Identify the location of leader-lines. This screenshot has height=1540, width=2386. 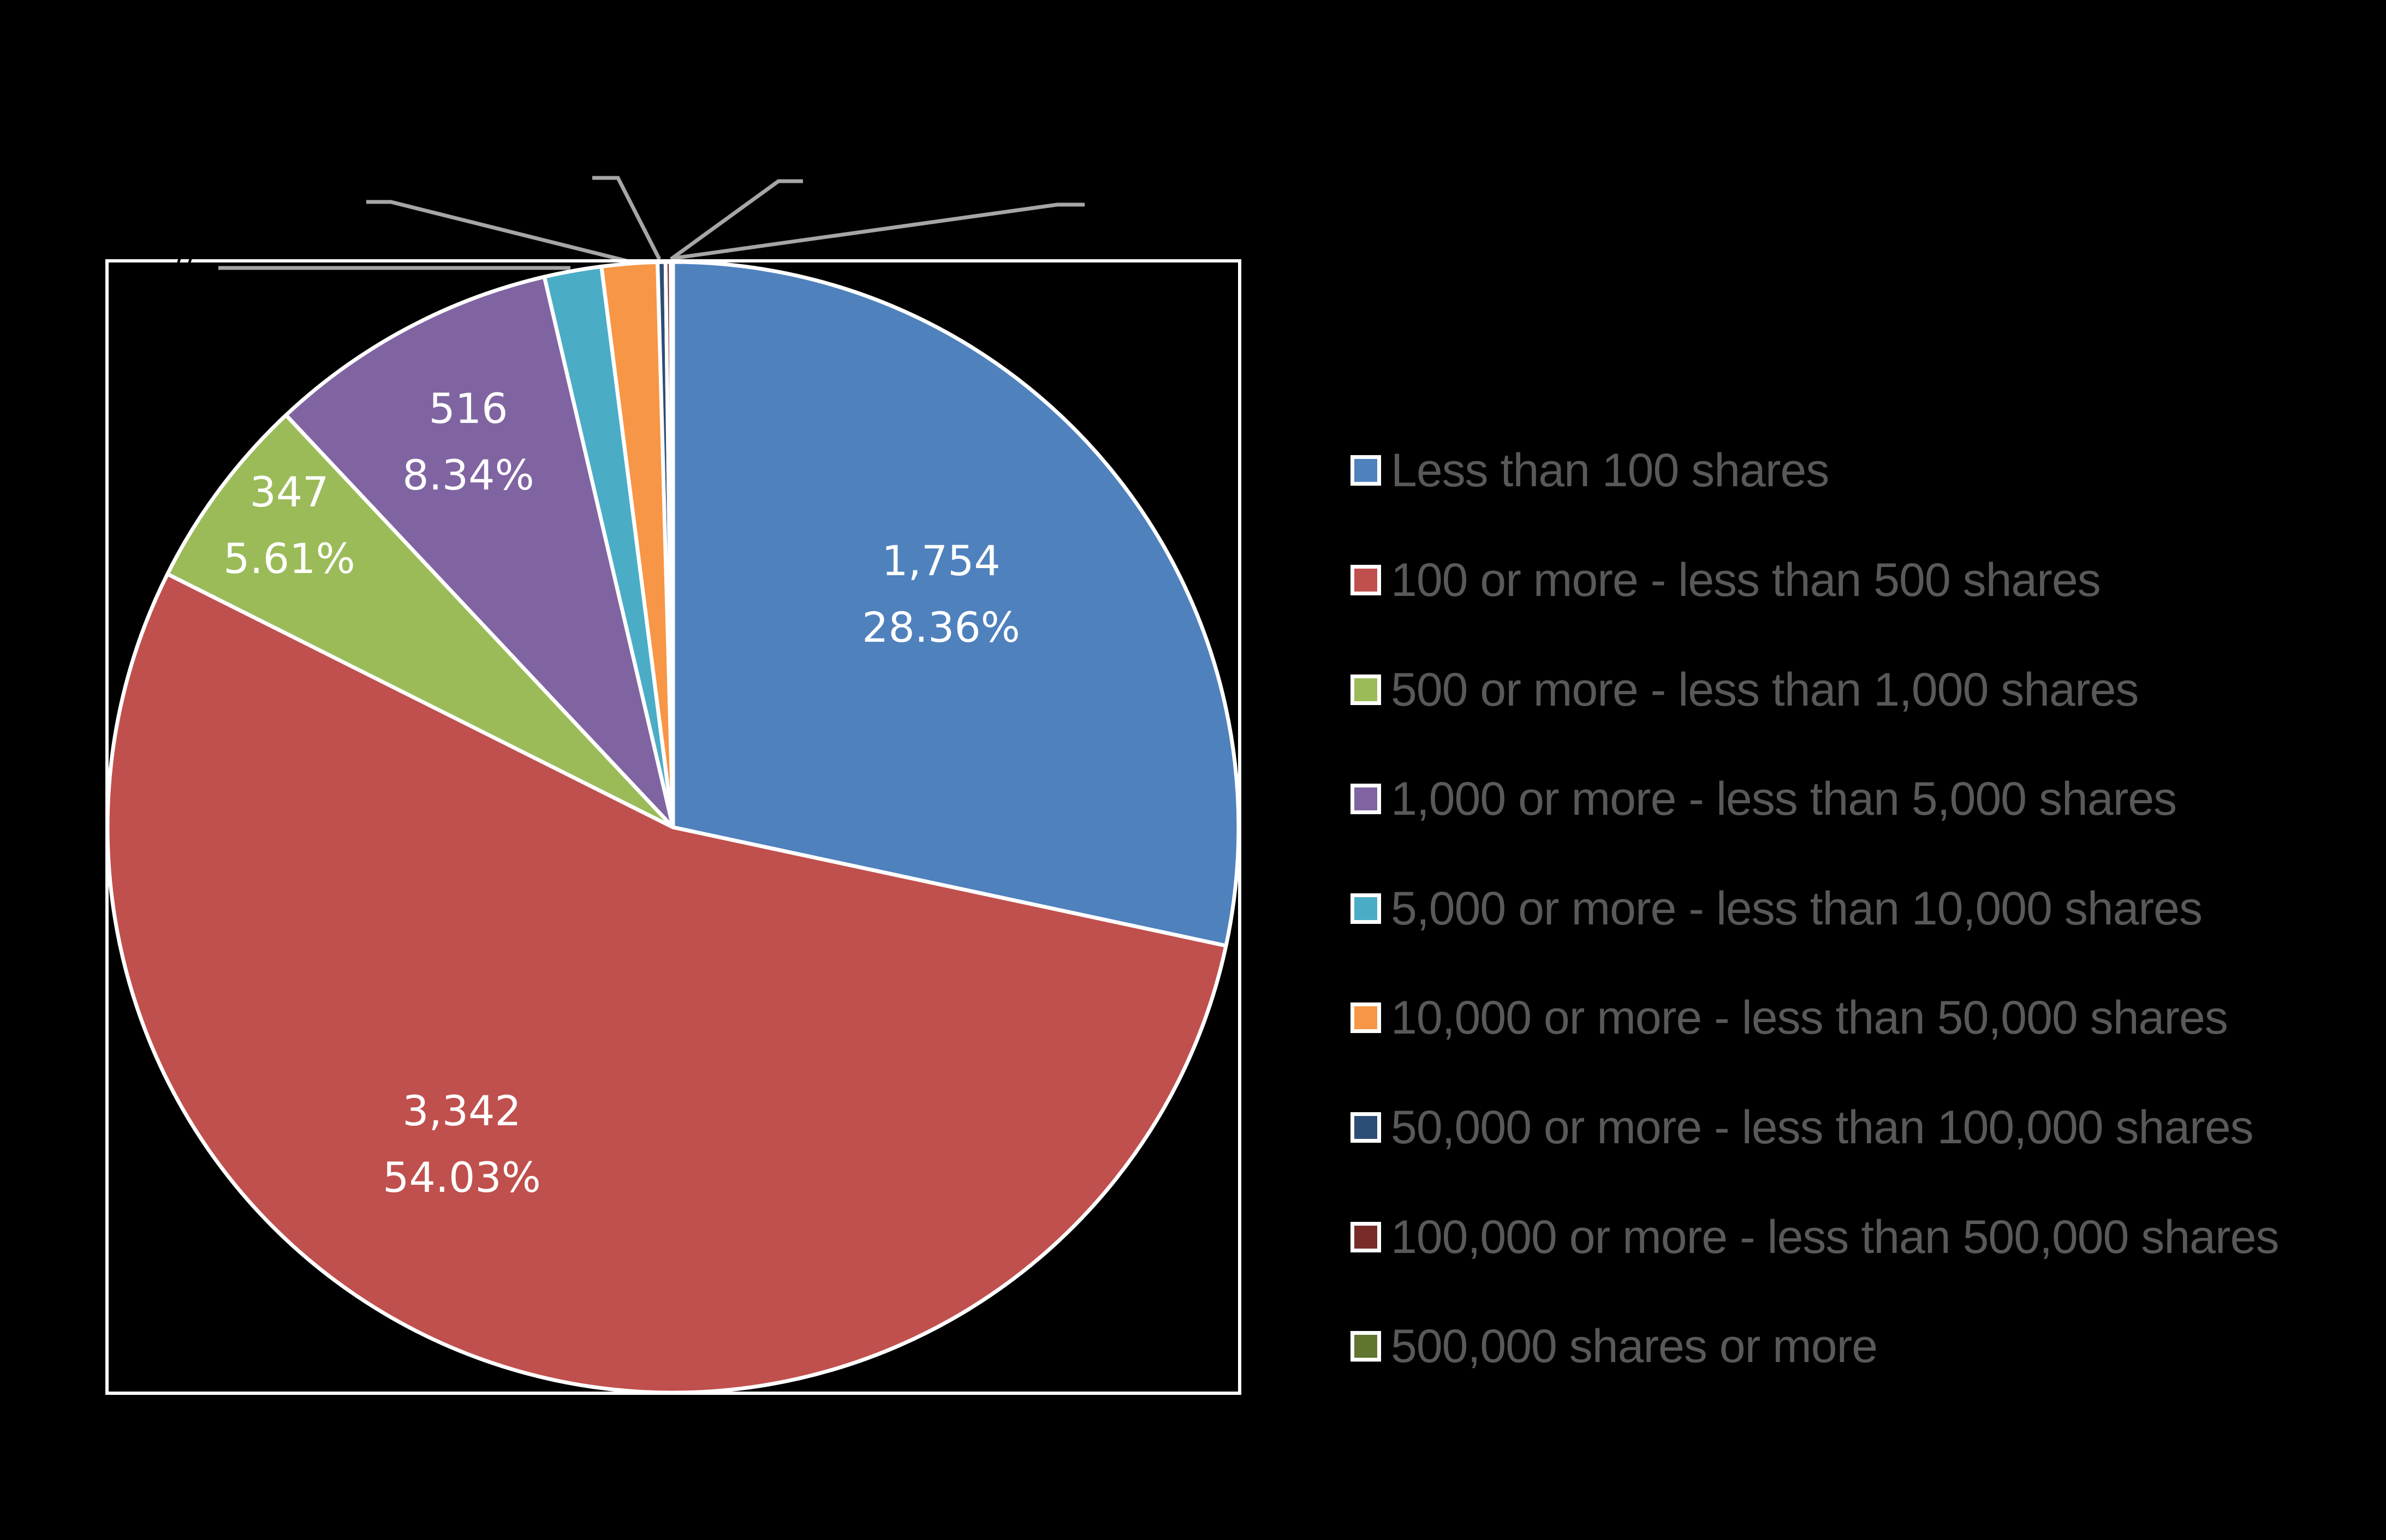
(651, 223).